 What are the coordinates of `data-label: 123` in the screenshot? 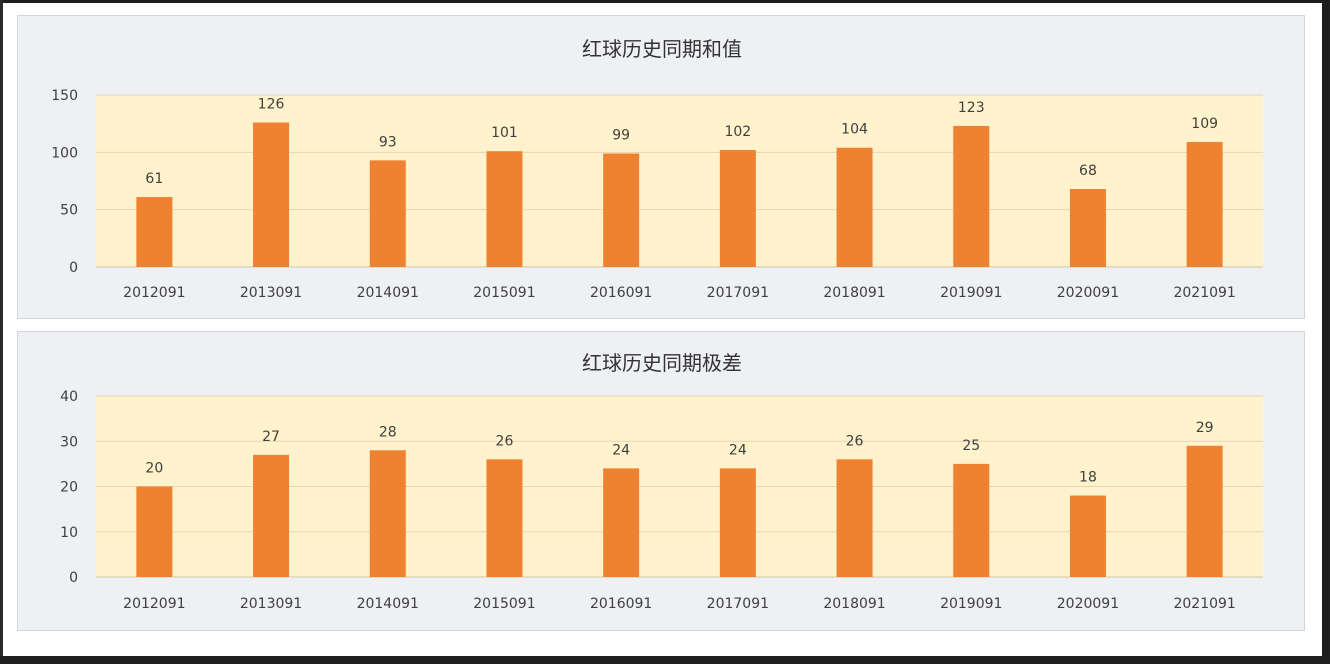 It's located at (971, 108).